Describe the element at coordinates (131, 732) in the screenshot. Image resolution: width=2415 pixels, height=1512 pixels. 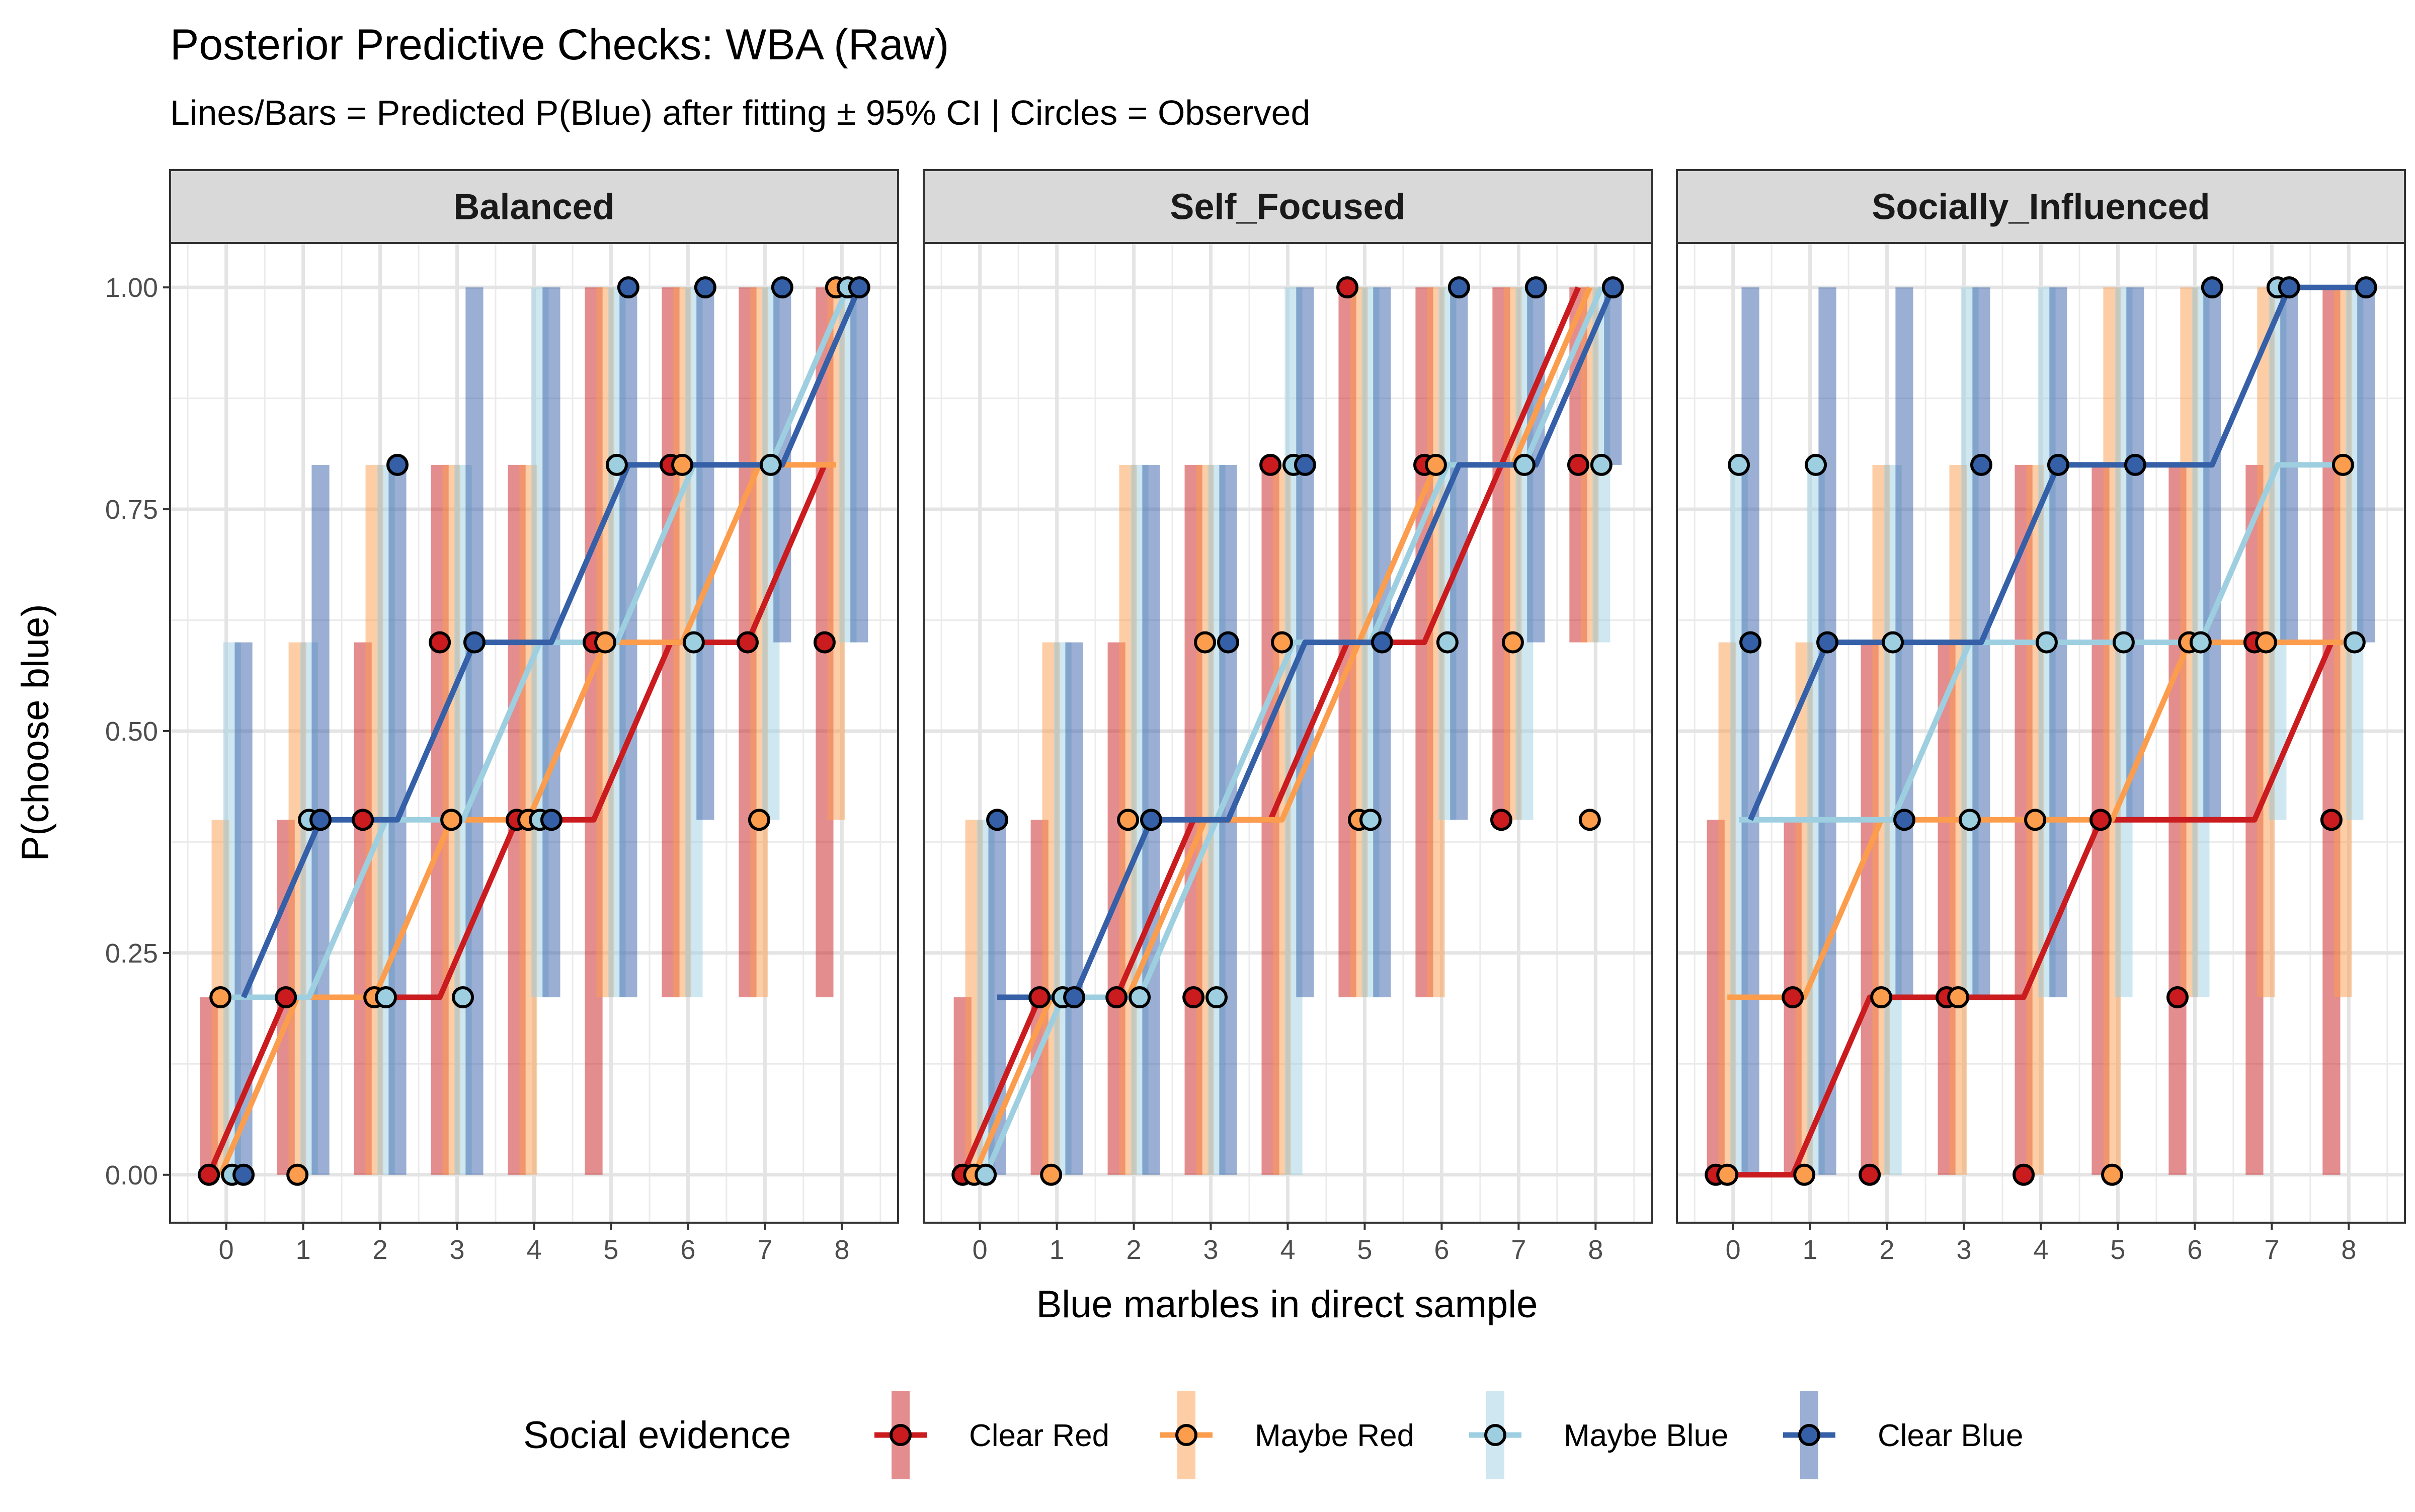
I see `y-tick-label: 0.50` at that location.